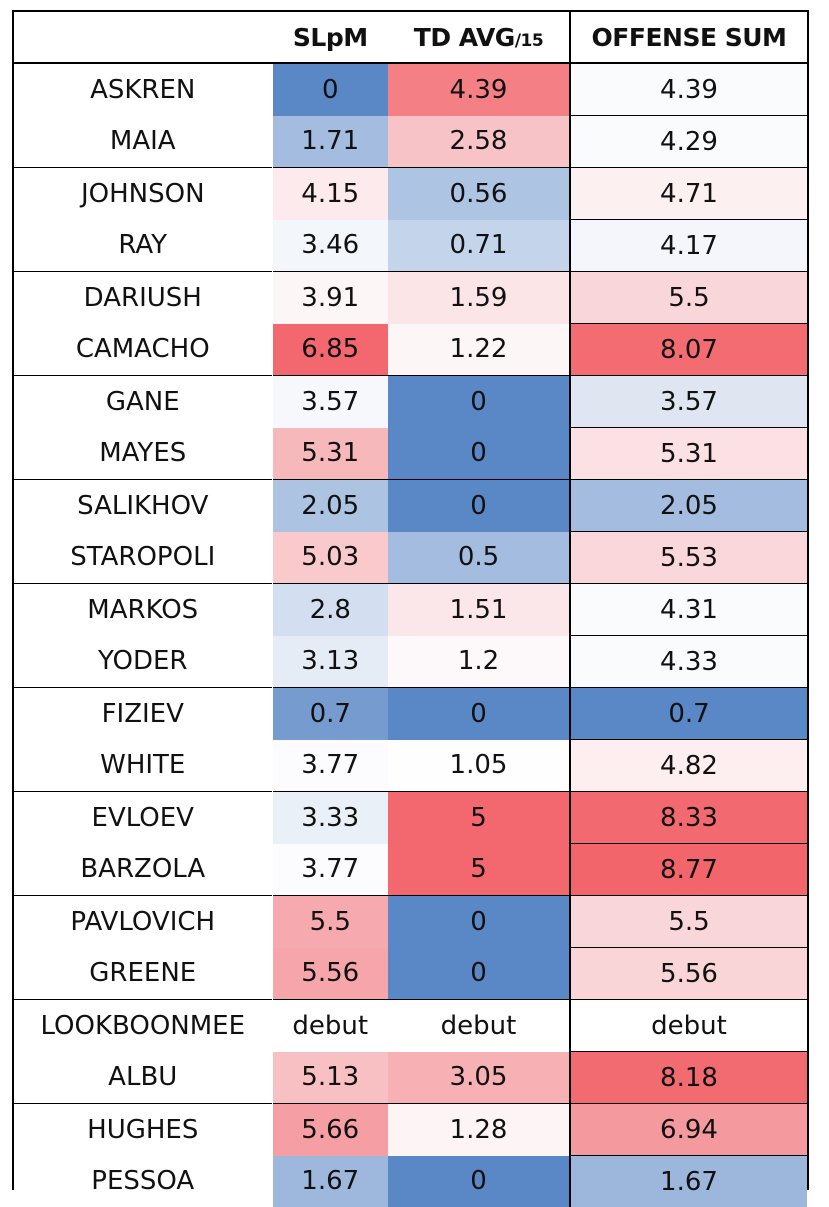  What do you see at coordinates (330, 1026) in the screenshot?
I see `slpm-cell: debut` at bounding box center [330, 1026].